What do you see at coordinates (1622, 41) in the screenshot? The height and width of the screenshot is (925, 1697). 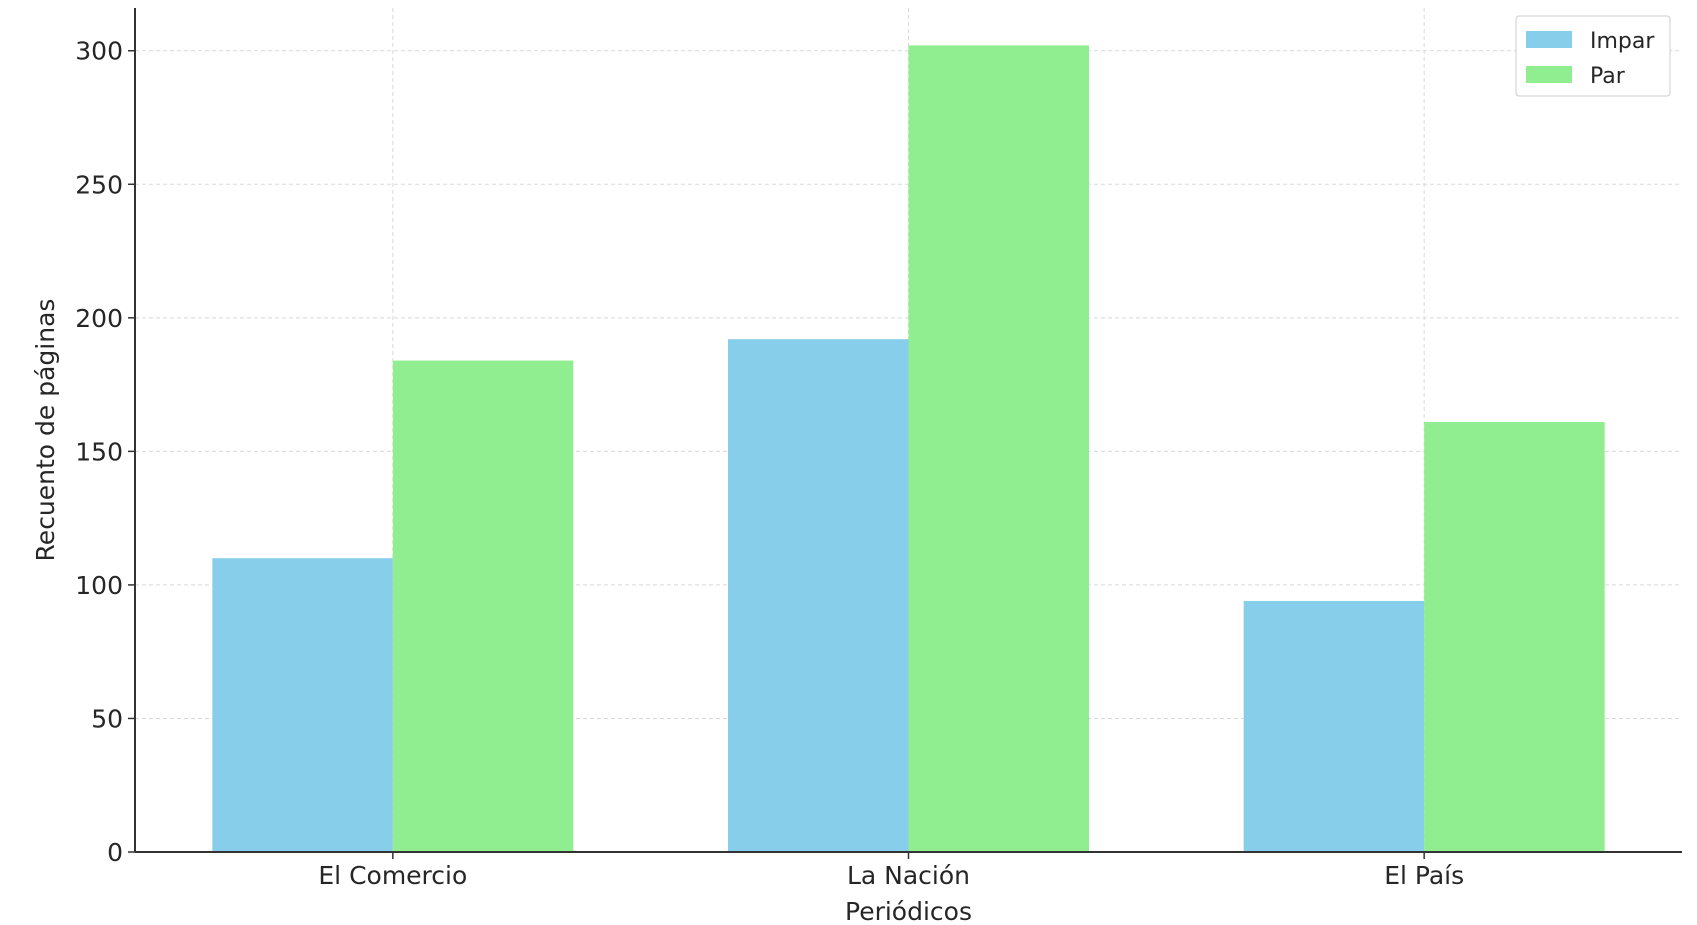 I see `legend-label-impar: Impar` at bounding box center [1622, 41].